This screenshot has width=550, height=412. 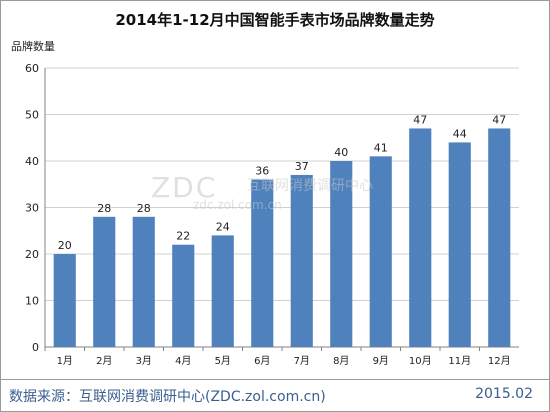 I want to click on x-tick-label: 9月, so click(x=381, y=361).